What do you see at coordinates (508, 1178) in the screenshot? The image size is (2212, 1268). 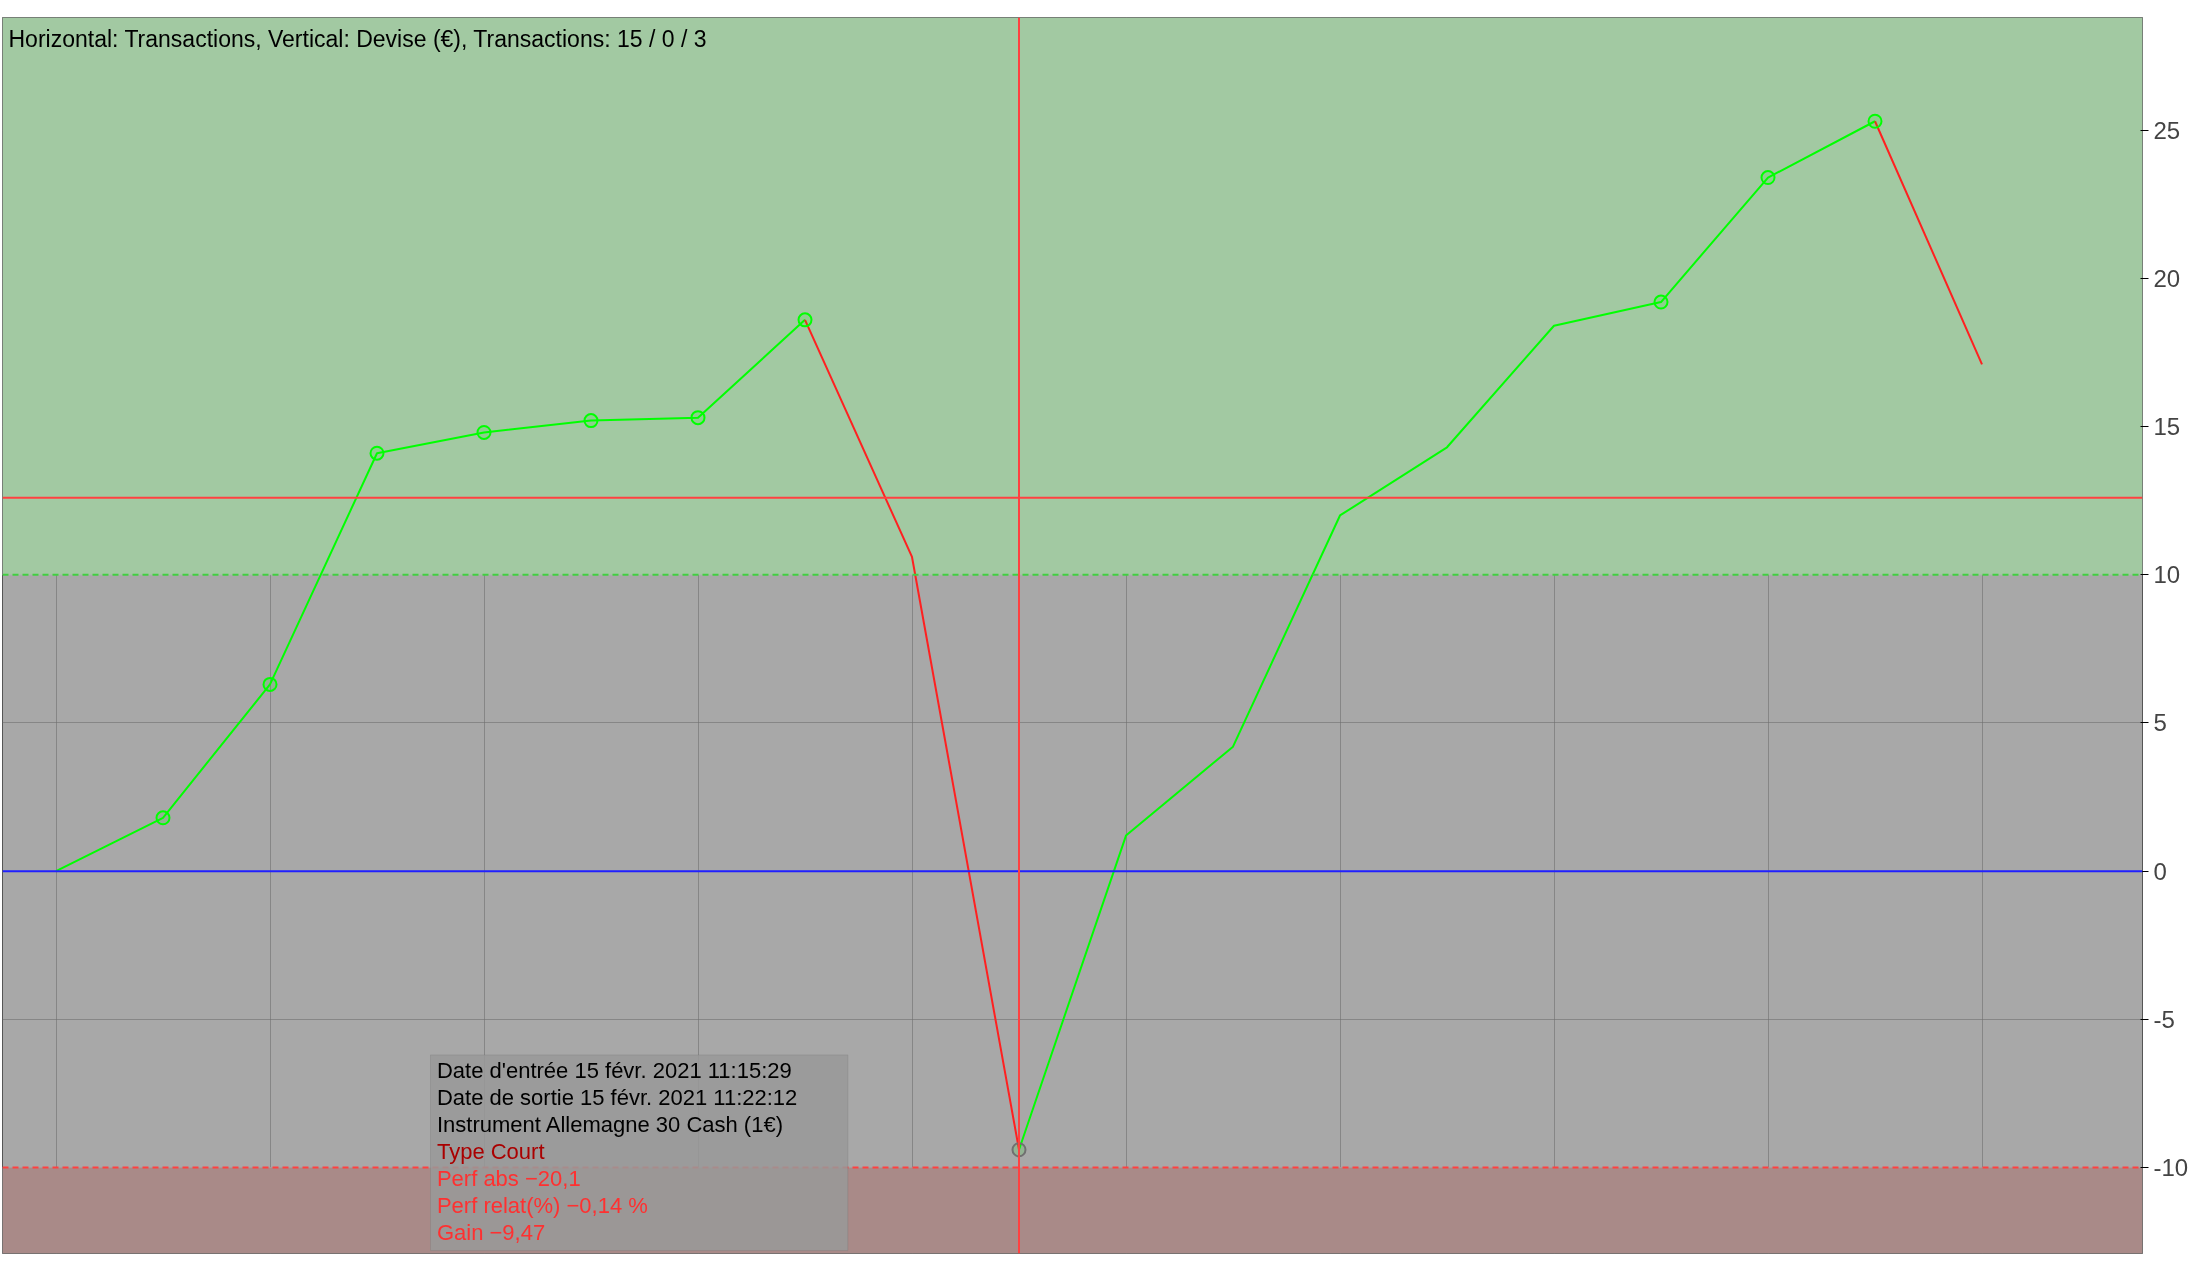 I see `annotation: Perf abs −20,1` at bounding box center [508, 1178].